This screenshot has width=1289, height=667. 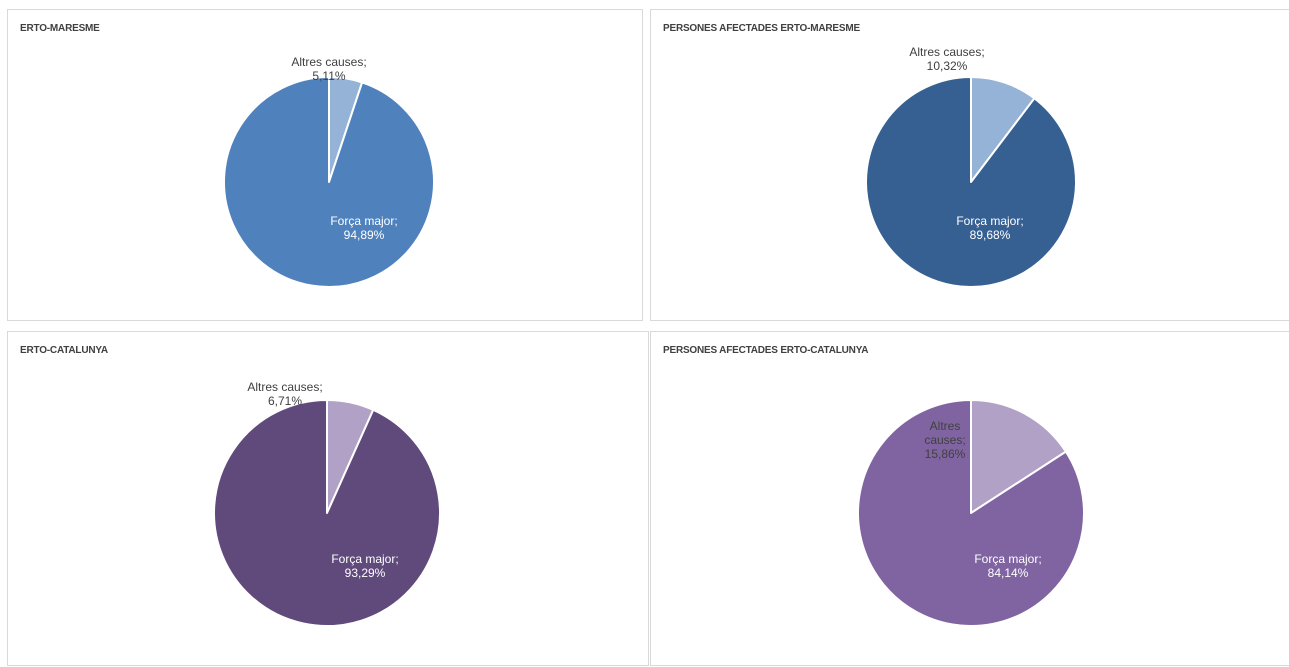 What do you see at coordinates (328, 69) in the screenshot?
I see `slice-data-label: Altres causes; 5,11%` at bounding box center [328, 69].